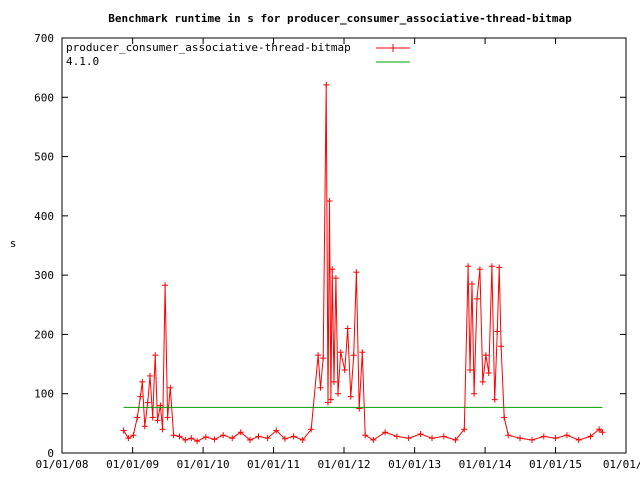 This screenshot has width=640, height=480. Describe the element at coordinates (485, 464) in the screenshot. I see `x-tick-label-6: 01/01/14` at that location.